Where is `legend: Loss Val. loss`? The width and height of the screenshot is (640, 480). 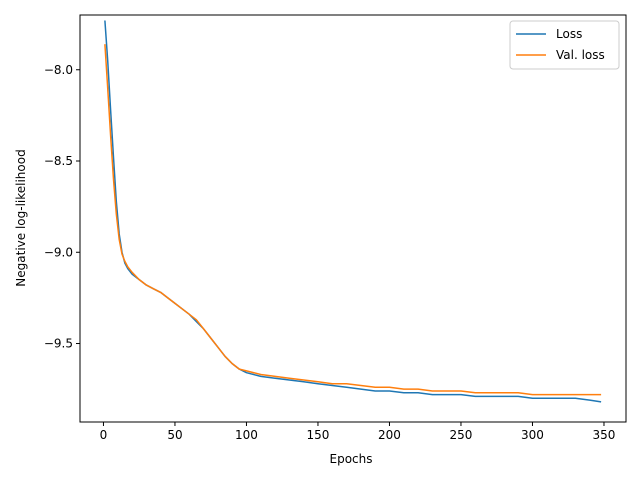 legend: Loss Val. loss is located at coordinates (564, 45).